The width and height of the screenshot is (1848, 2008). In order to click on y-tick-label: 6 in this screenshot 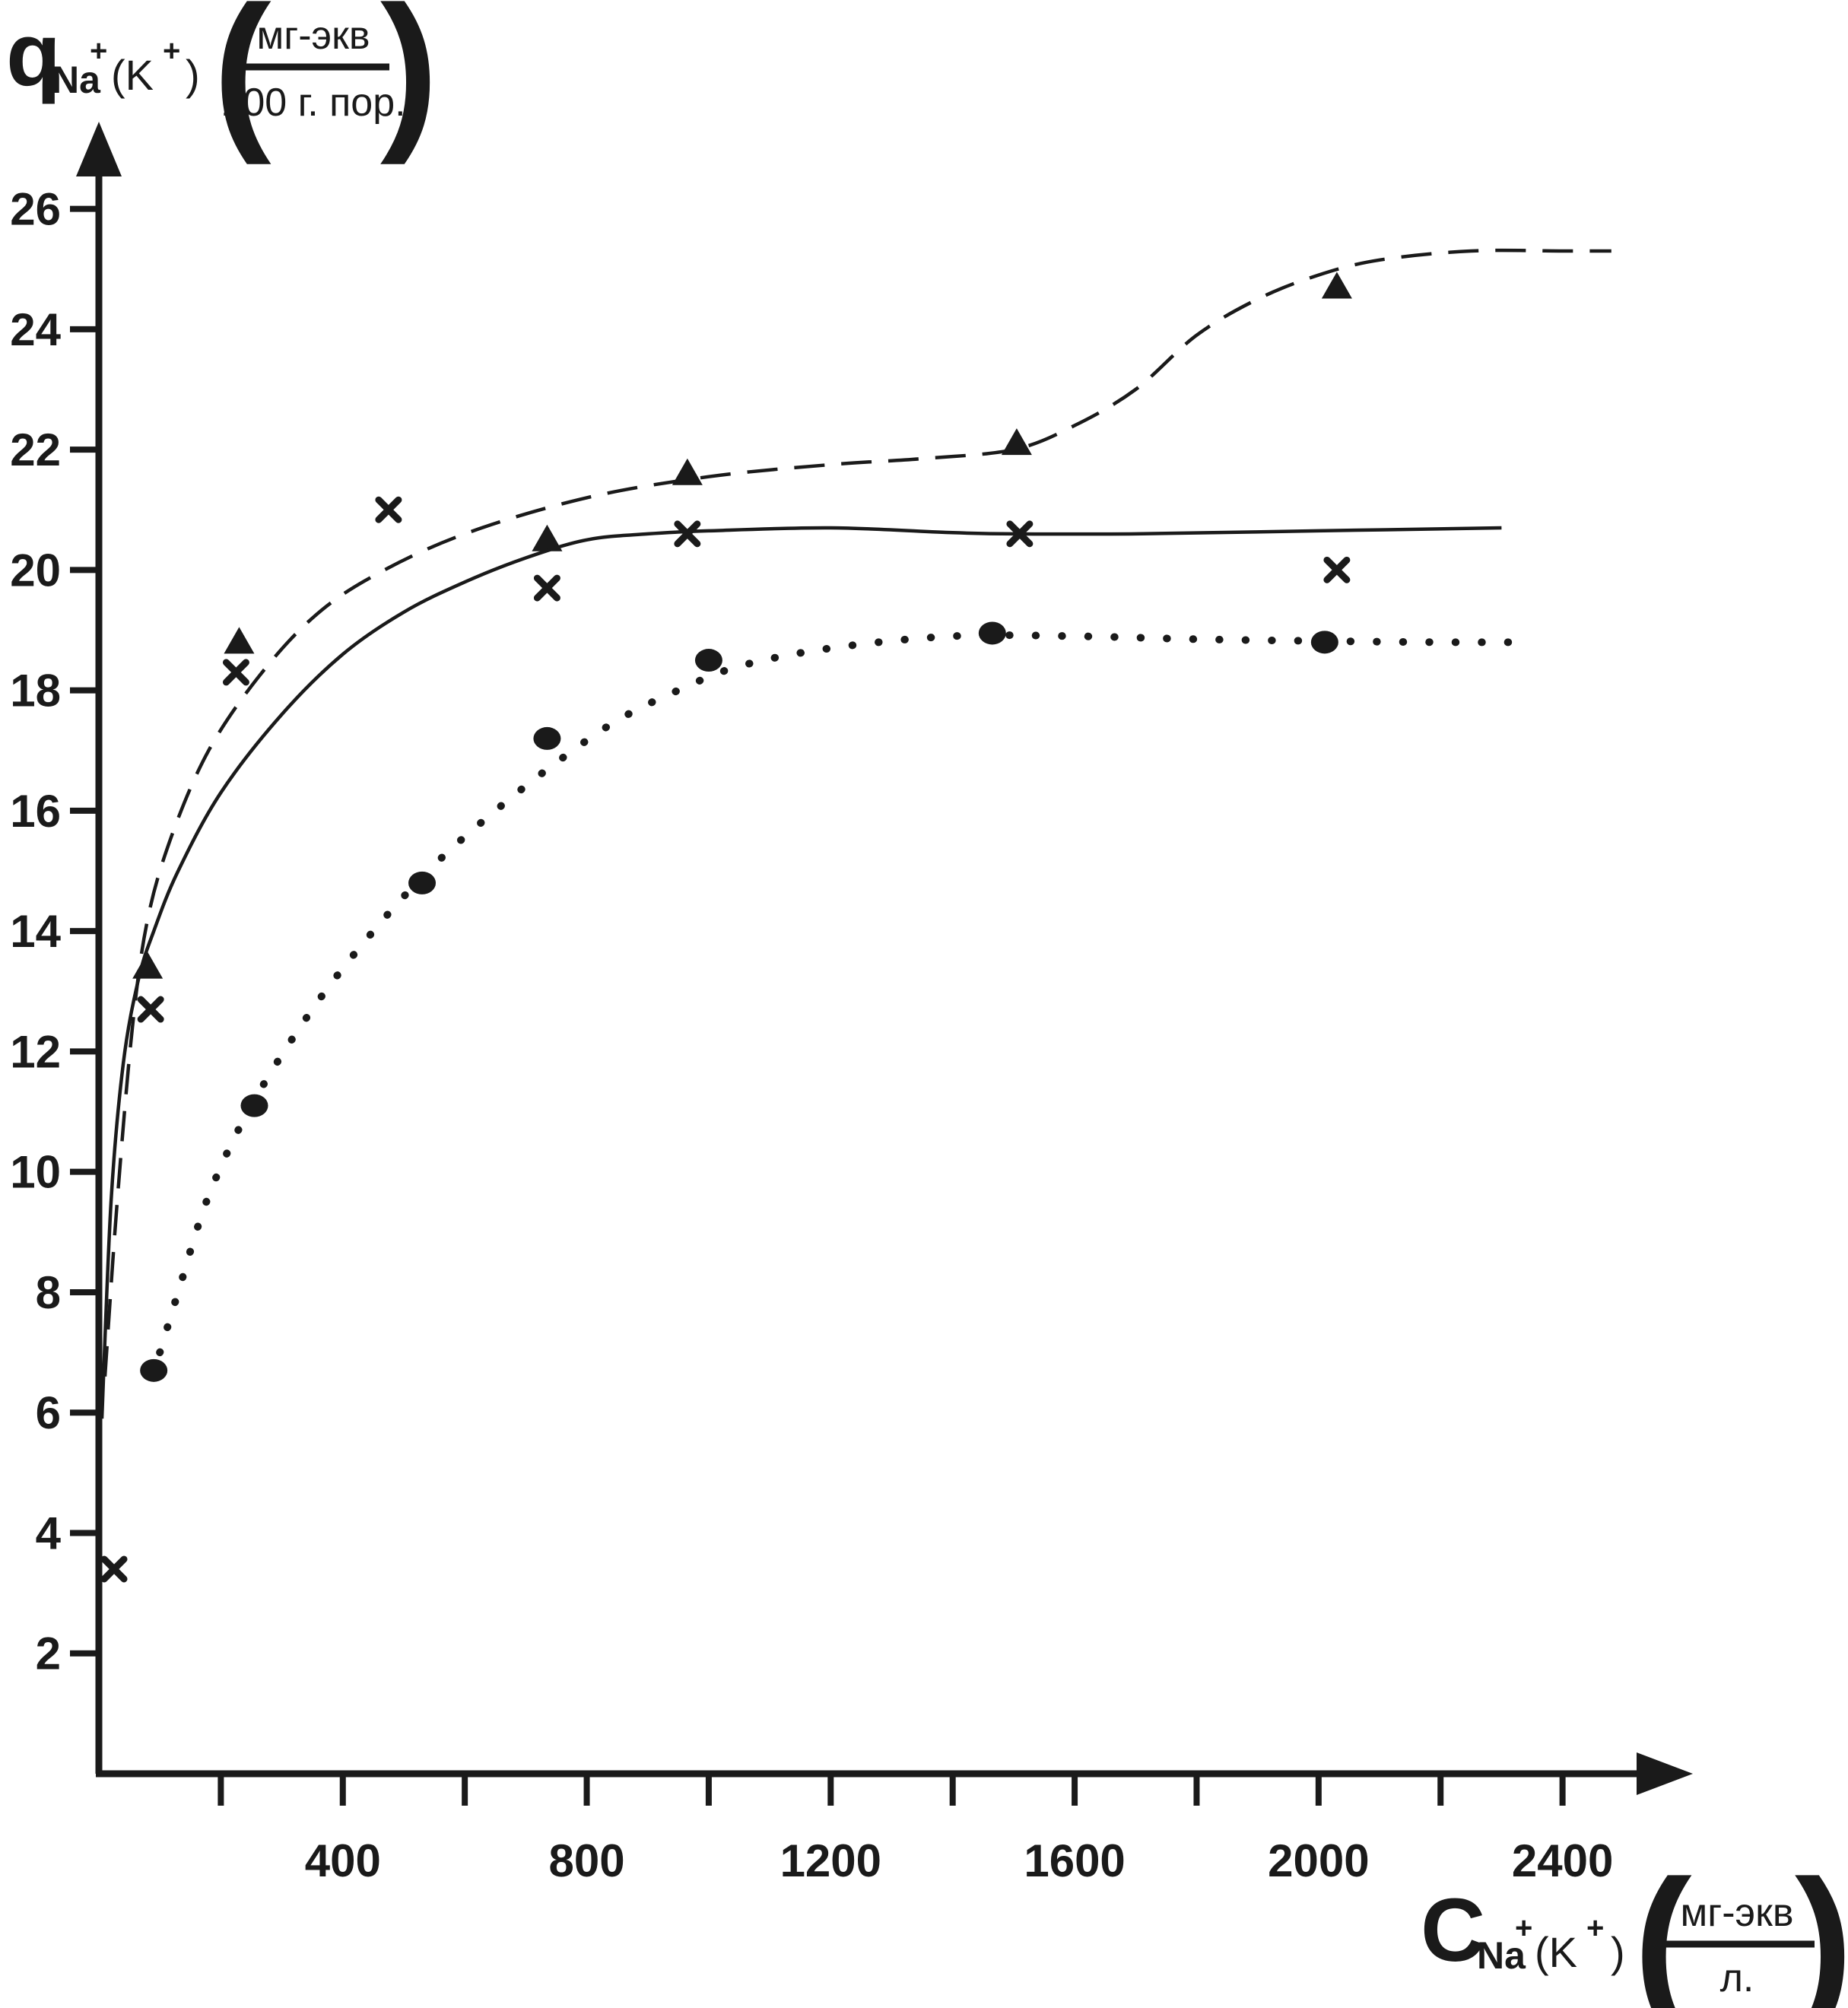, I will do `click(48, 1412)`.